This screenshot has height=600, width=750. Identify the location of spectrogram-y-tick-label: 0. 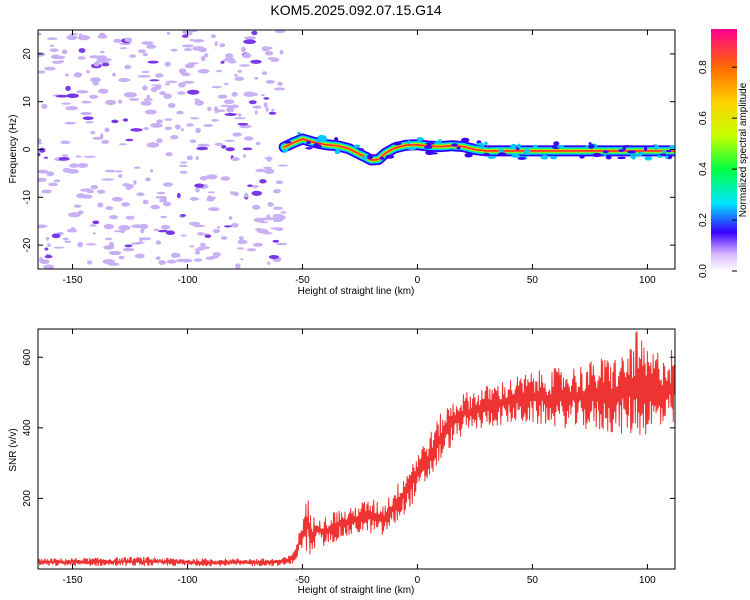
(27, 149).